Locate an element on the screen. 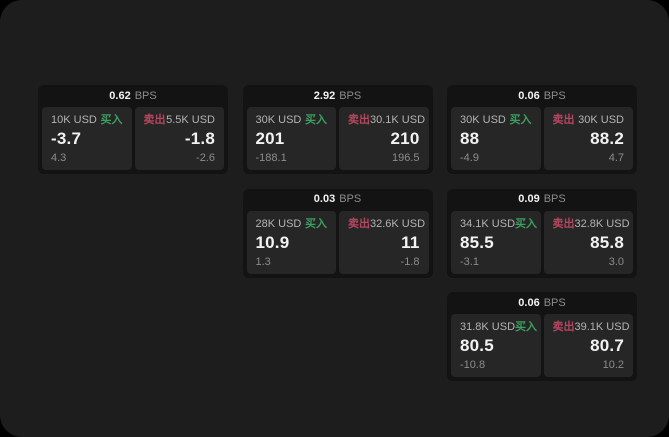 Image resolution: width=669 pixels, height=437 pixels. buy-delta: 4.3 is located at coordinates (59, 158).